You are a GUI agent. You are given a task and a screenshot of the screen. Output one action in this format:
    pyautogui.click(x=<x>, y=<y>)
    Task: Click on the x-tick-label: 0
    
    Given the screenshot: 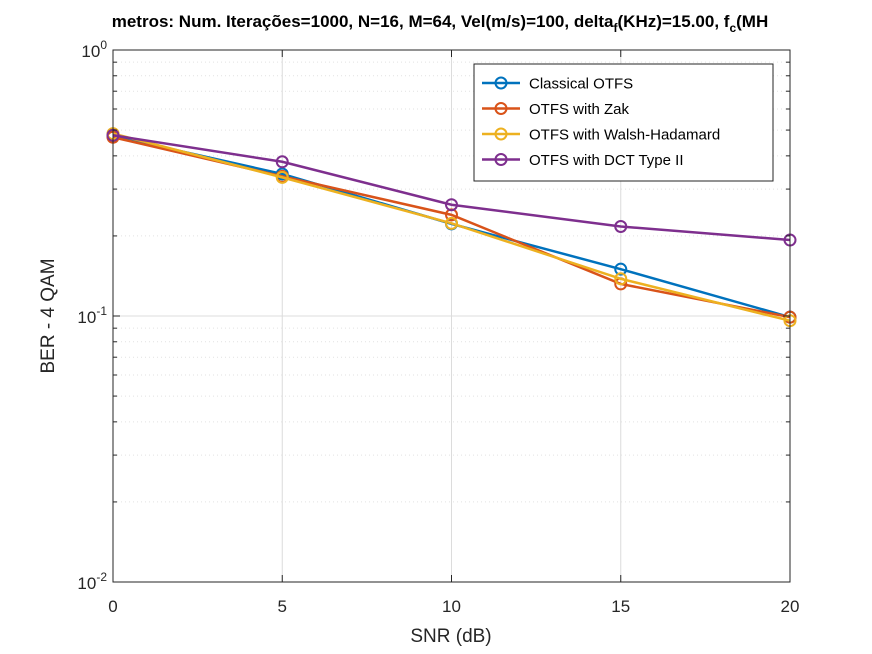 What is the action you would take?
    pyautogui.click(x=112, y=606)
    